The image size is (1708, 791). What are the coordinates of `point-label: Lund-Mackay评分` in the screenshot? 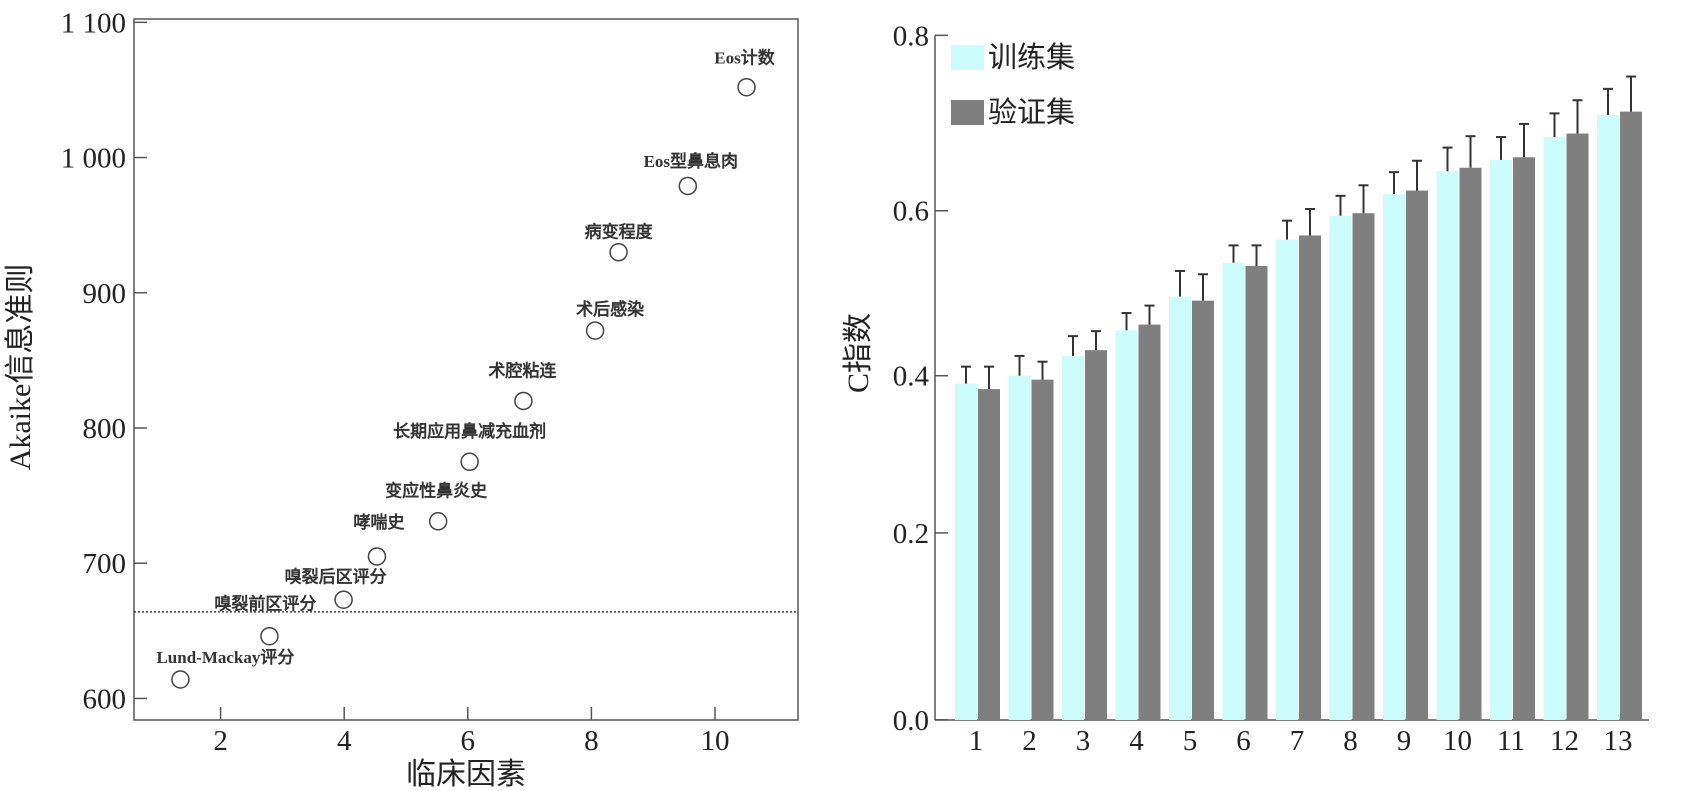 It's located at (225, 657).